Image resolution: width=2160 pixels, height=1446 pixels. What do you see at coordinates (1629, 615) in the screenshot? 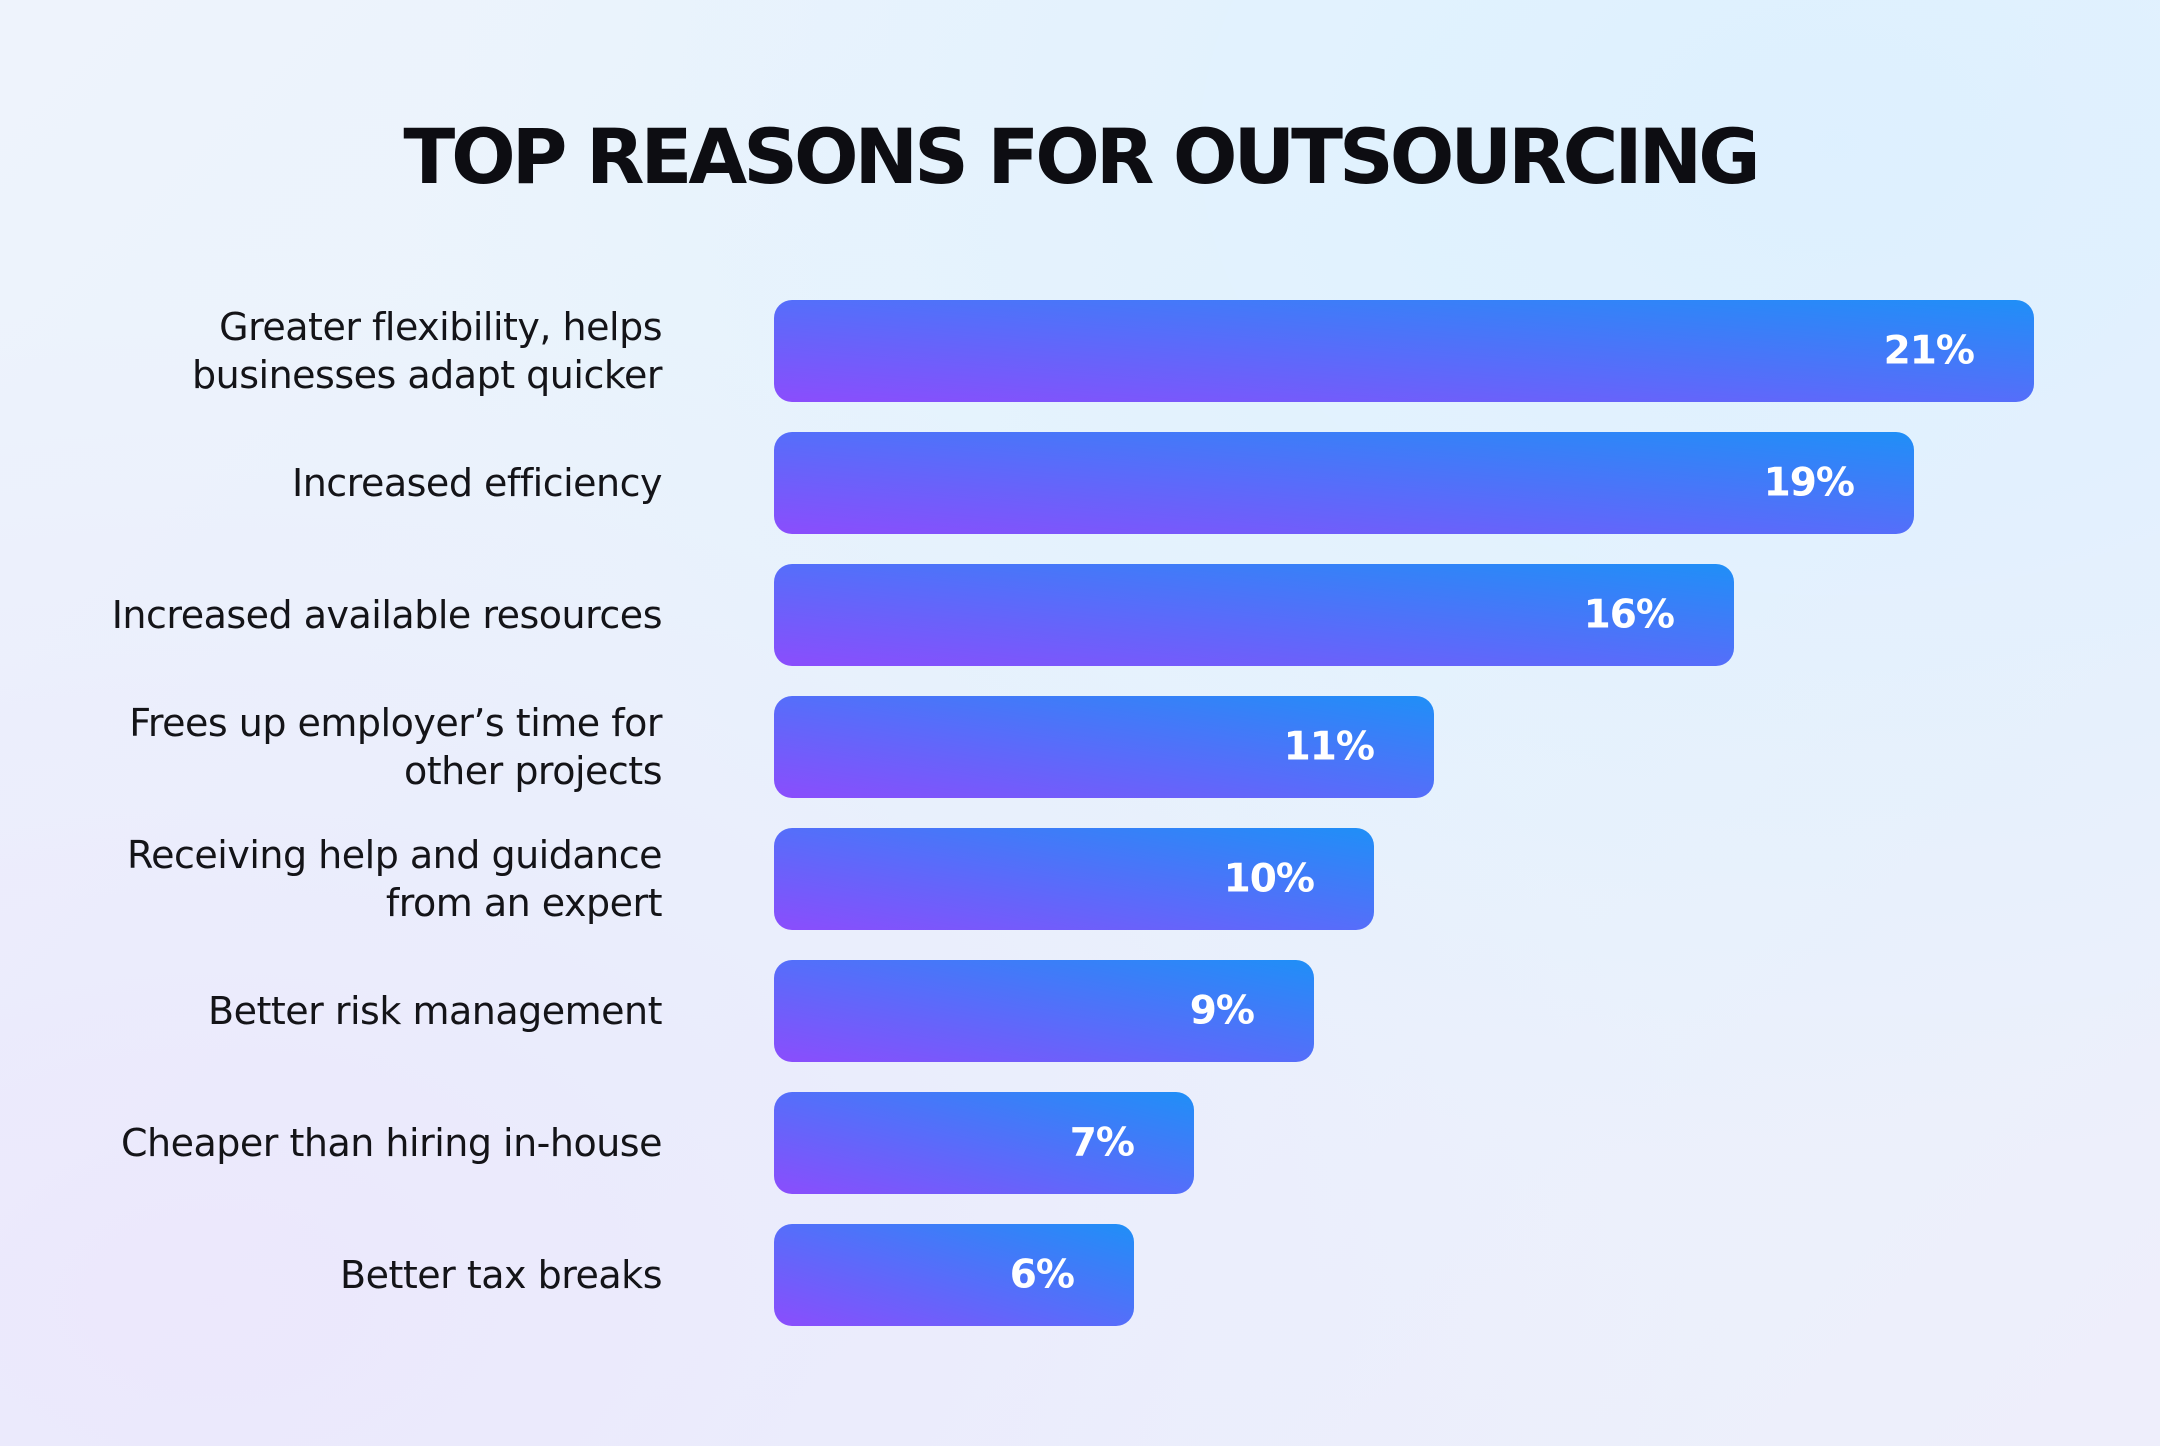
I see `bar-value-label: 16%` at bounding box center [1629, 615].